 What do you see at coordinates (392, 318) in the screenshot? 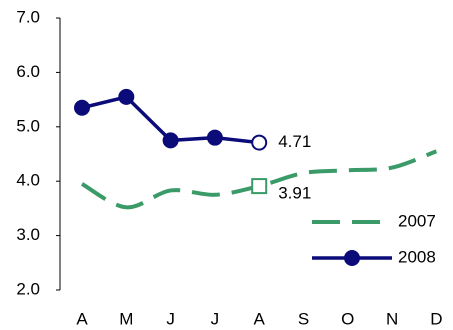
I see `x-tick-label: N` at bounding box center [392, 318].